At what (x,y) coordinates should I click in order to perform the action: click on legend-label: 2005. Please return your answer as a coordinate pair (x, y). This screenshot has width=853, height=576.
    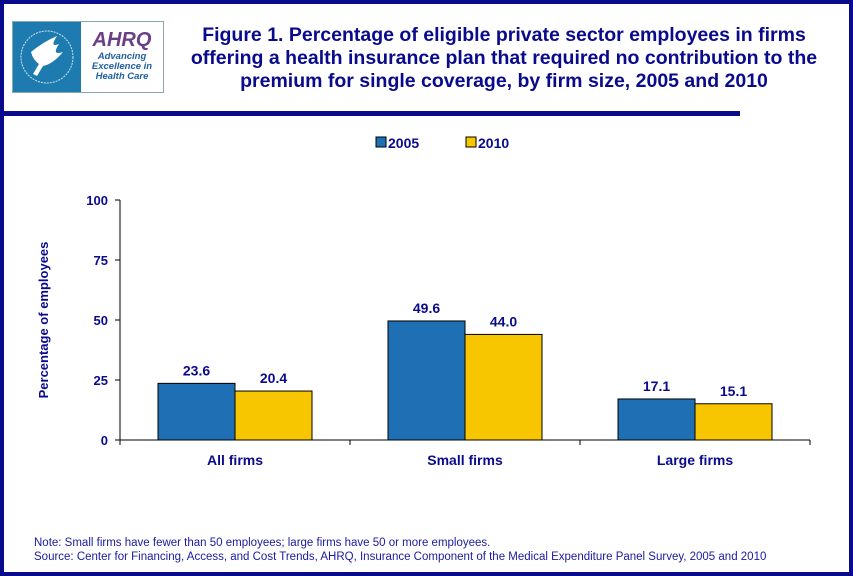
    Looking at the image, I should click on (403, 143).